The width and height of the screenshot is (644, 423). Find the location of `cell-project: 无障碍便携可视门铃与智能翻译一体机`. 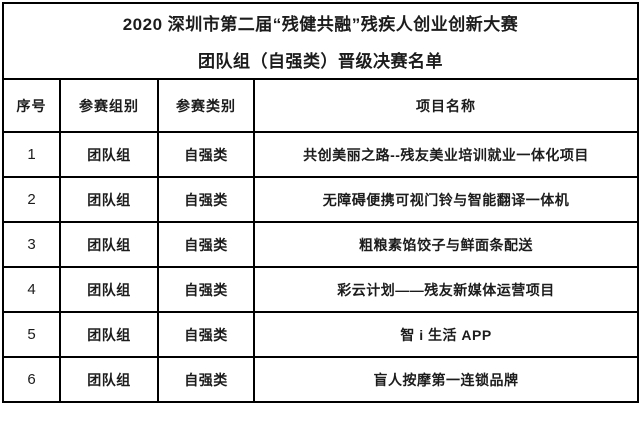

cell-project: 无障碍便携可视门铃与智能翻译一体机 is located at coordinates (446, 199).